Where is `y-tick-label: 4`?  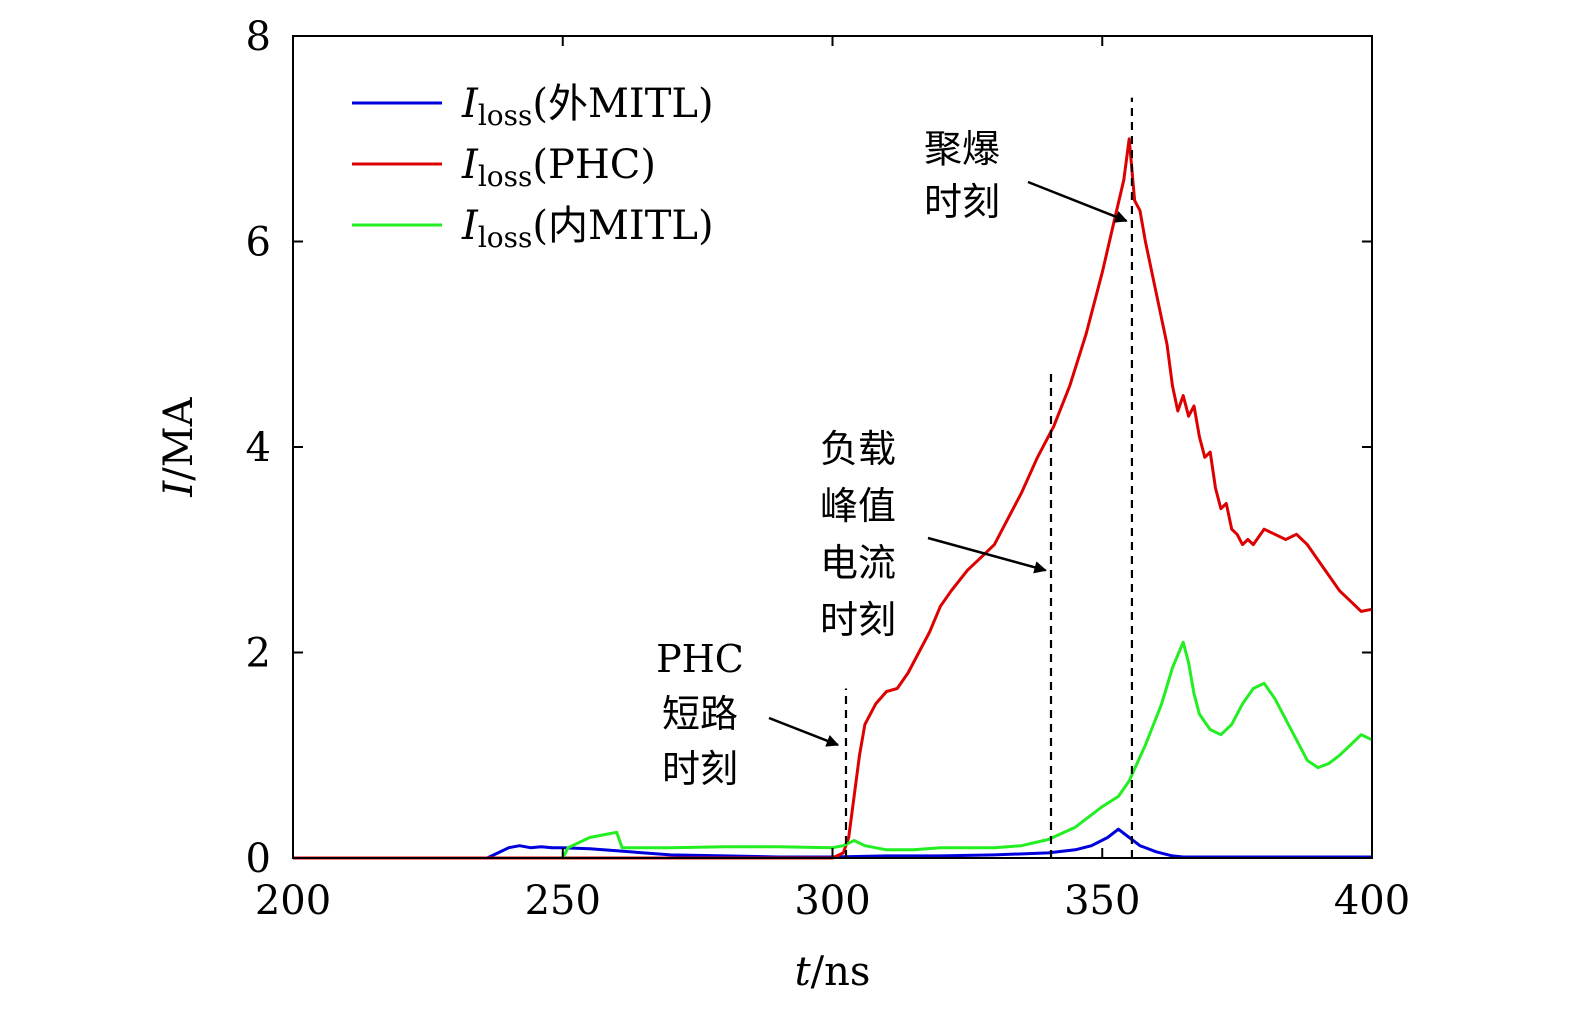
y-tick-label: 4 is located at coordinates (258, 448).